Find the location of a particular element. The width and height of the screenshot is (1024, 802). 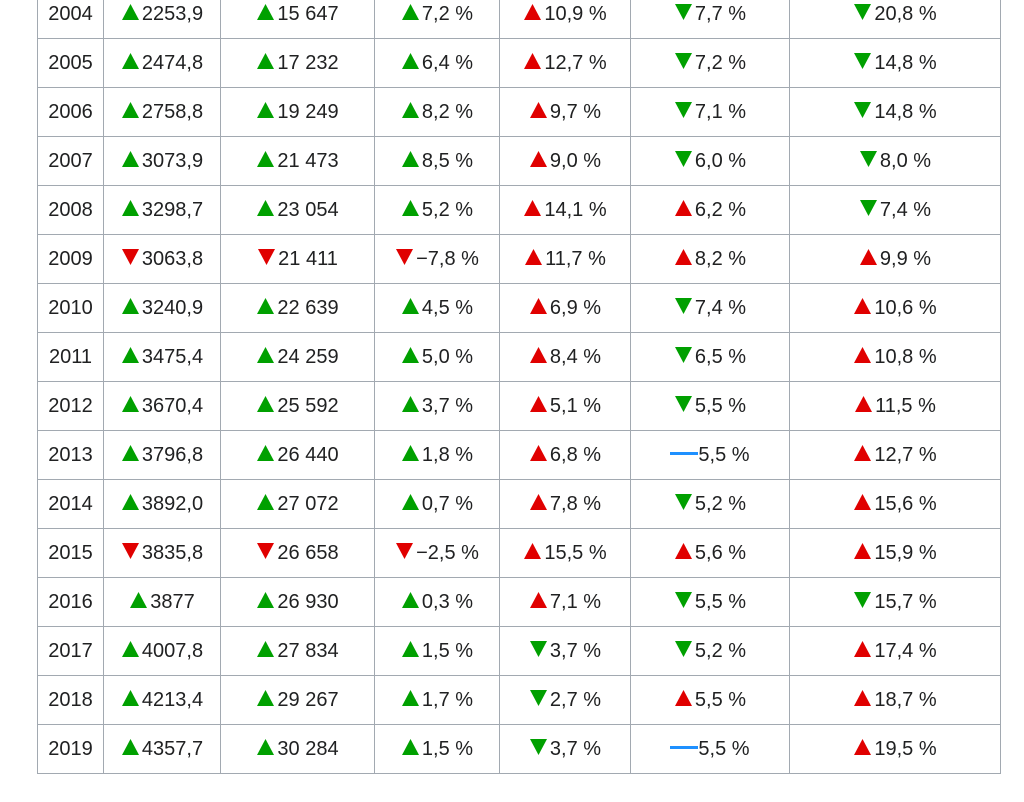

value-cell: 30 284 is located at coordinates (297, 749).